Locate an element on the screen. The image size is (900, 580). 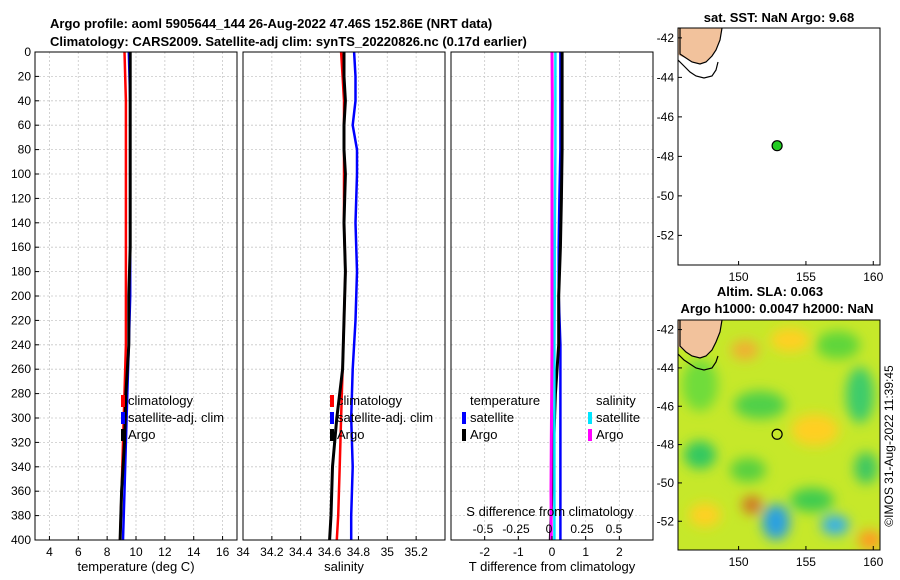
argo-location-marker is located at coordinates (777, 434).